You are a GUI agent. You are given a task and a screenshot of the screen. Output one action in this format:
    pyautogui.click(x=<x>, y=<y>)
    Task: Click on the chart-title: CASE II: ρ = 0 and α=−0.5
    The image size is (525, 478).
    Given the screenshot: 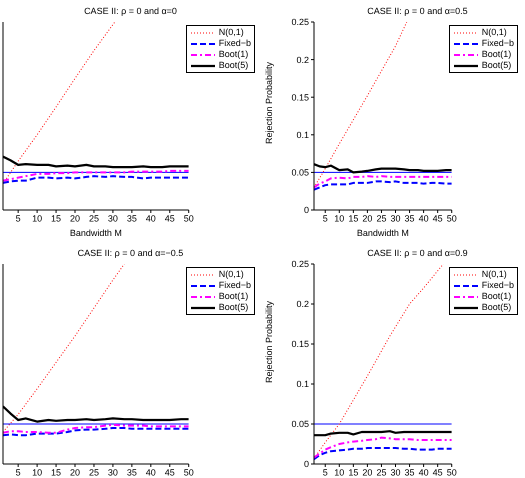 What is the action you would take?
    pyautogui.click(x=130, y=253)
    